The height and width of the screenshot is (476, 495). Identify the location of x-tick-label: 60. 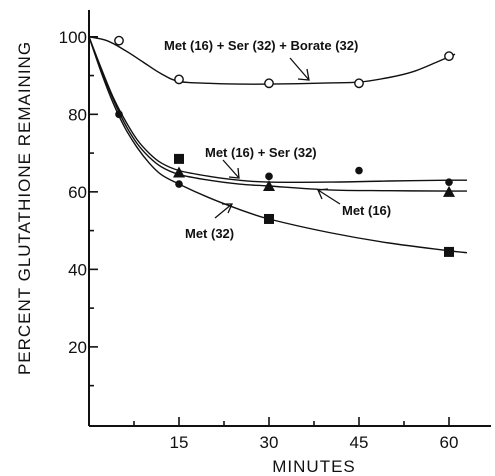
(449, 442).